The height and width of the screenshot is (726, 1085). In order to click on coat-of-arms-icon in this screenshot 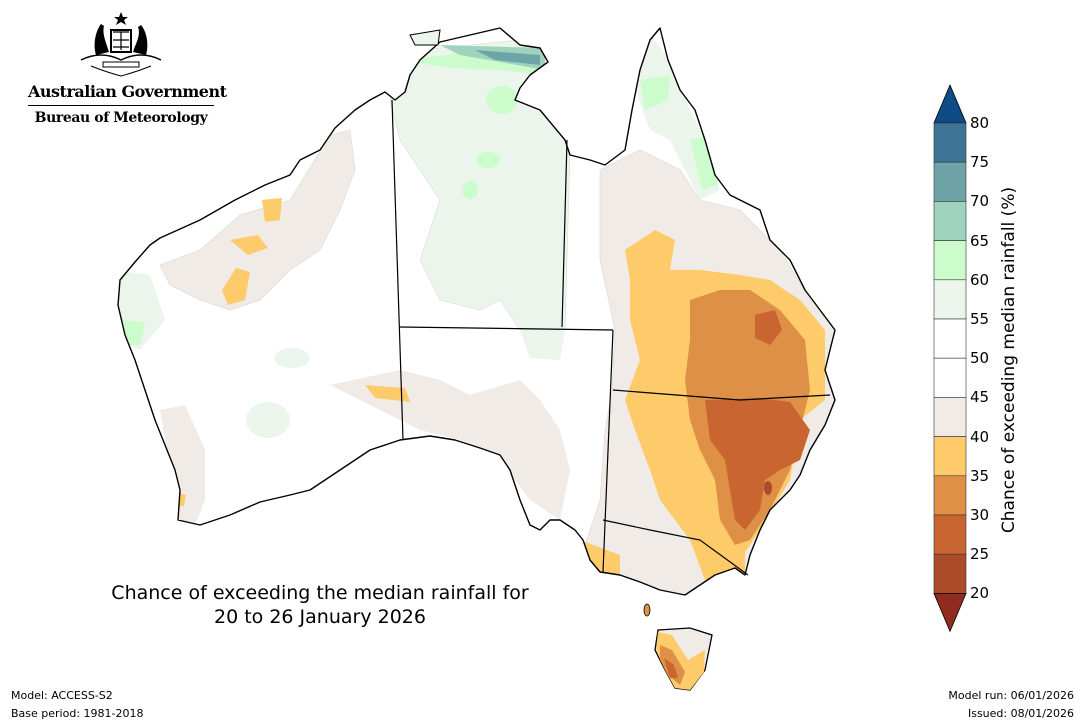, I will do `click(121, 44)`.